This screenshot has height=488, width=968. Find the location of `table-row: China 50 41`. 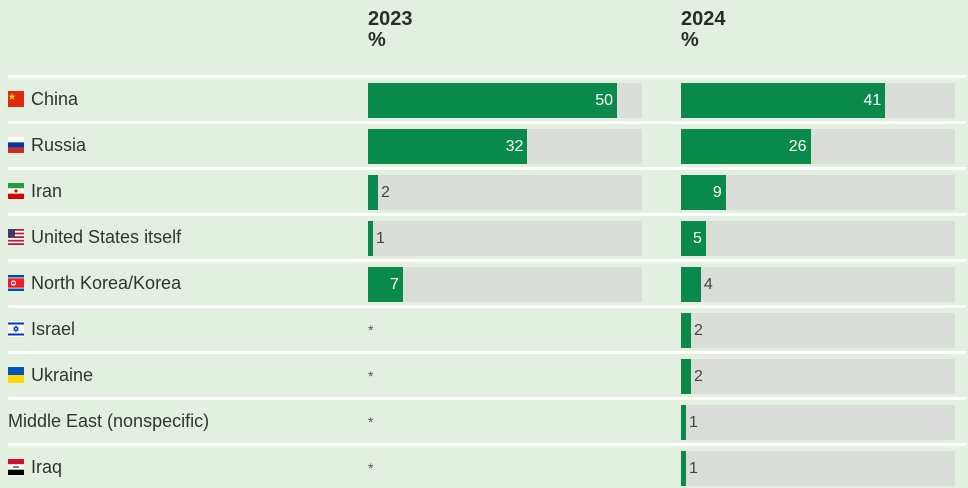

table-row: China 50 41 is located at coordinates (487, 97).